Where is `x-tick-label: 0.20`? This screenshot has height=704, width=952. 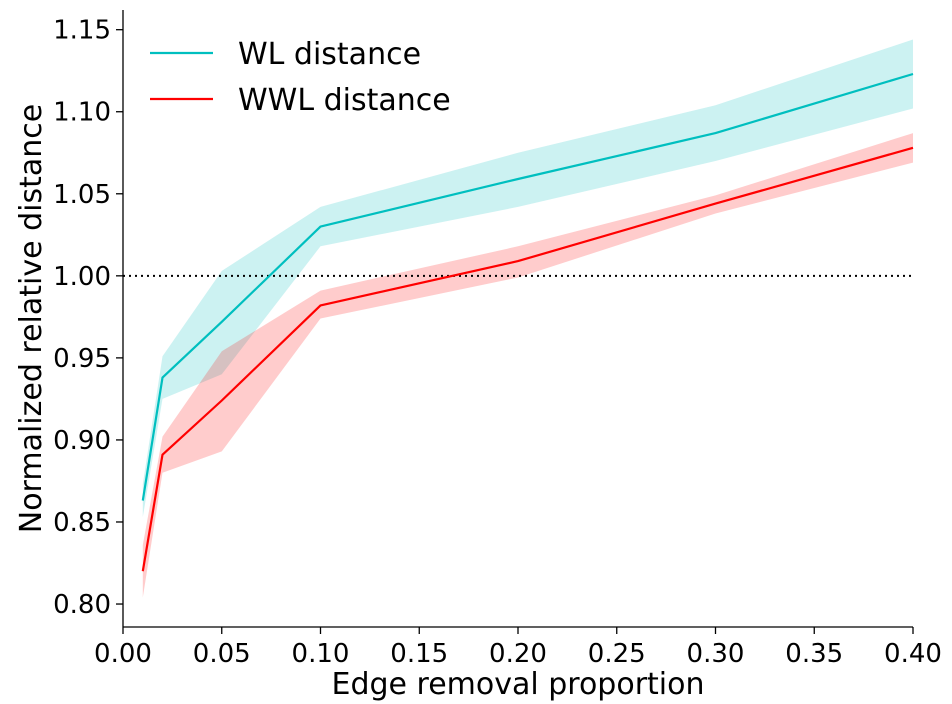 x-tick-label: 0.20 is located at coordinates (518, 654).